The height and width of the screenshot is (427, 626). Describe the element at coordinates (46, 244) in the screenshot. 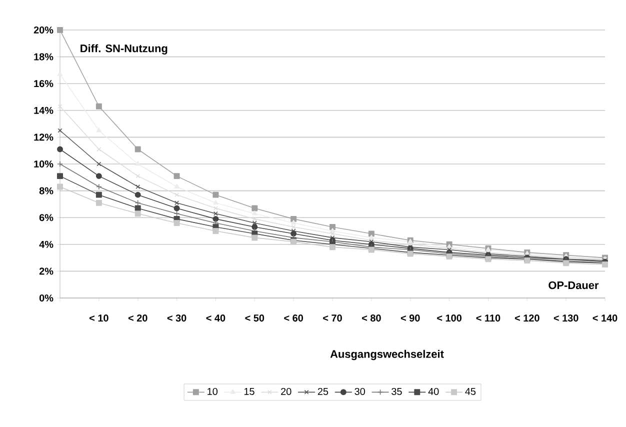

I see `y-tick-label: 4%` at that location.